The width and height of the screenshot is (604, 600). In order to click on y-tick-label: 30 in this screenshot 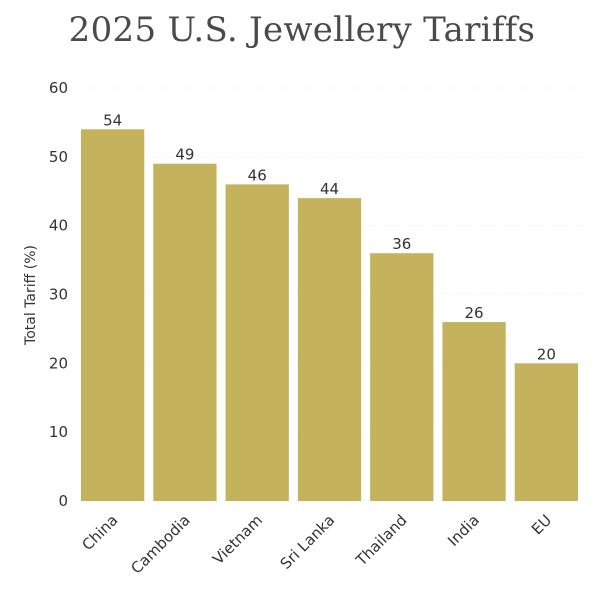, I will do `click(58, 295)`.